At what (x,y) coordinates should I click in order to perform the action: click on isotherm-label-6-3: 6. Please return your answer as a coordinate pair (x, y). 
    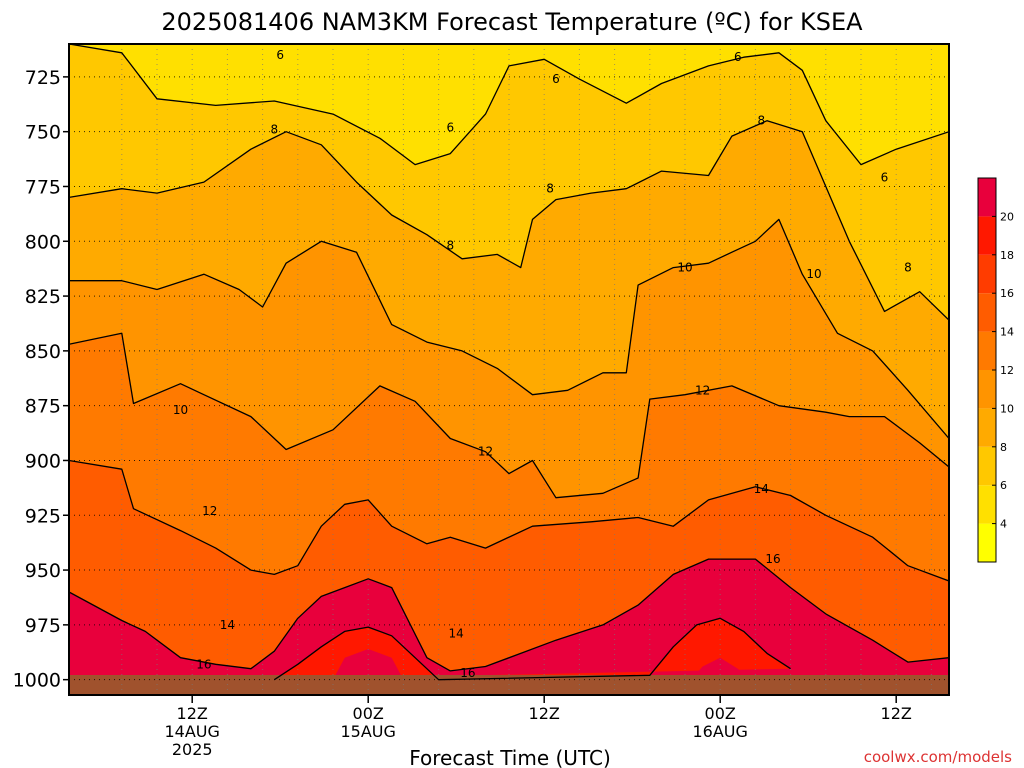
    Looking at the image, I should click on (738, 57).